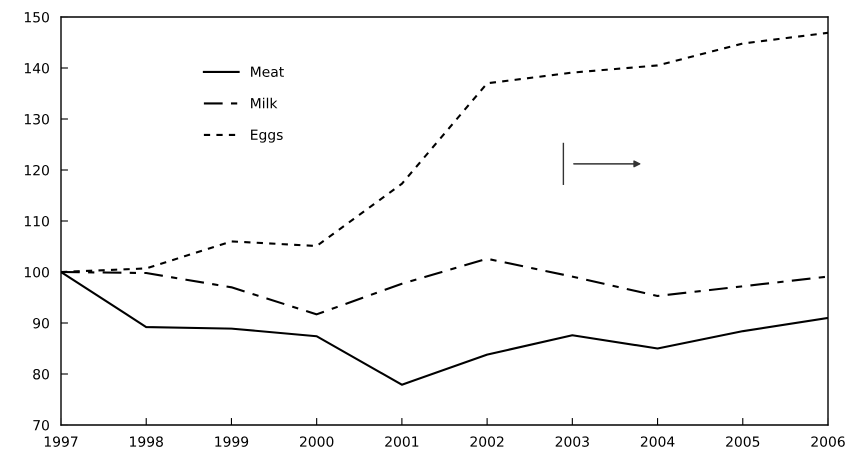  What do you see at coordinates (41, 323) in the screenshot?
I see `y-tick-label: 90` at bounding box center [41, 323].